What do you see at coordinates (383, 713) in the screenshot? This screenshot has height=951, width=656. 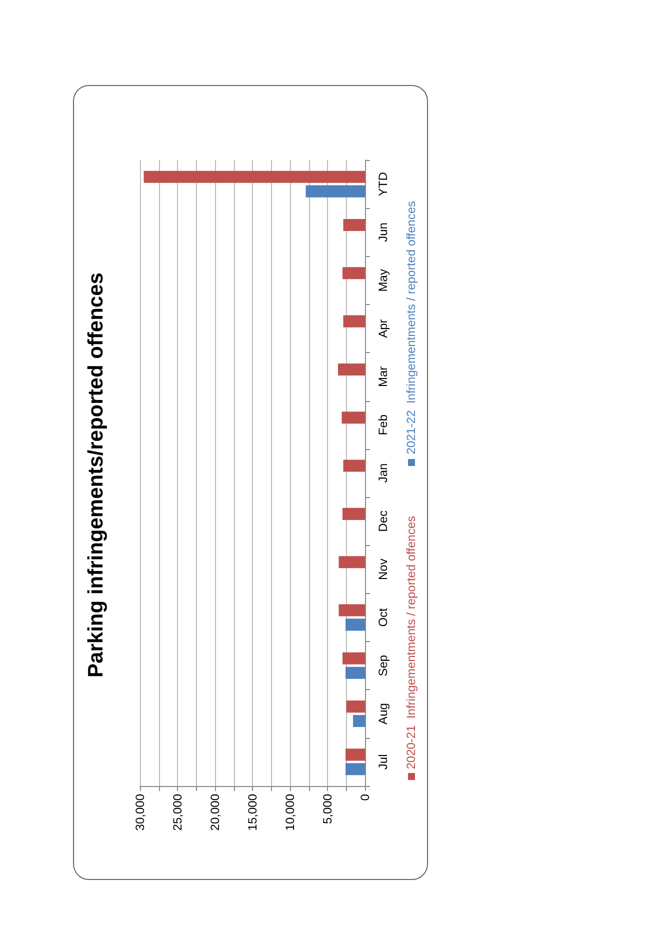 I see `y-tick-label: Aug` at bounding box center [383, 713].